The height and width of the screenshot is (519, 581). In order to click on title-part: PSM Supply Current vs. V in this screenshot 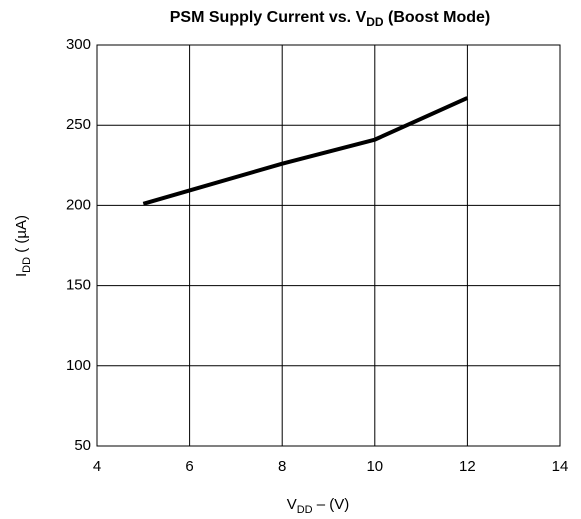, I will do `click(268, 17)`.